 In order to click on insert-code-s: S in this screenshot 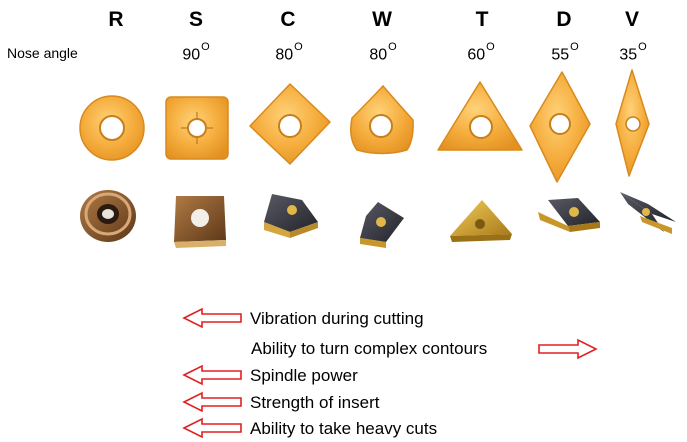, I will do `click(195, 19)`.